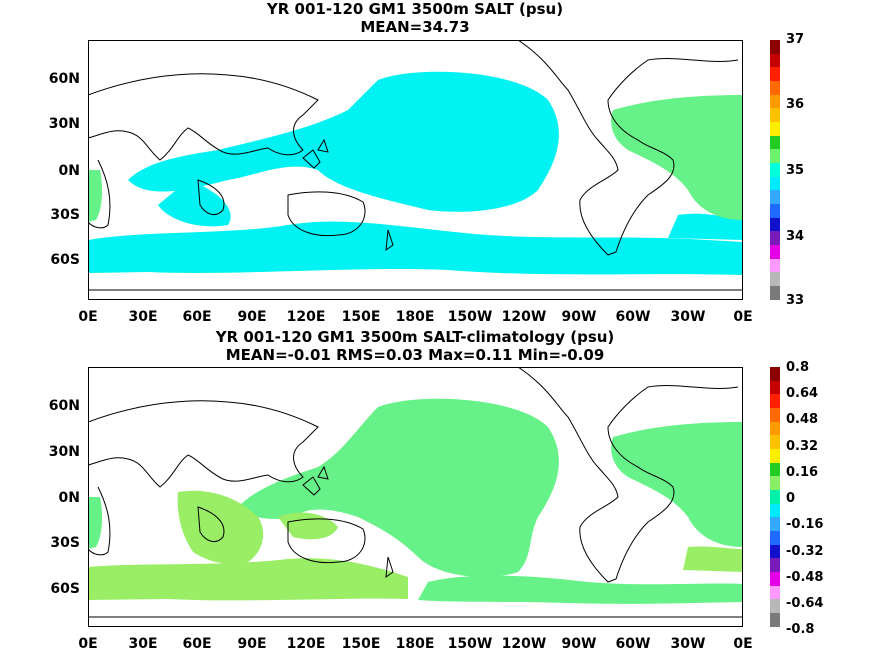  I want to click on panel1-title: YR 001-120 GM1 3500m SALT (psu), so click(415, 9).